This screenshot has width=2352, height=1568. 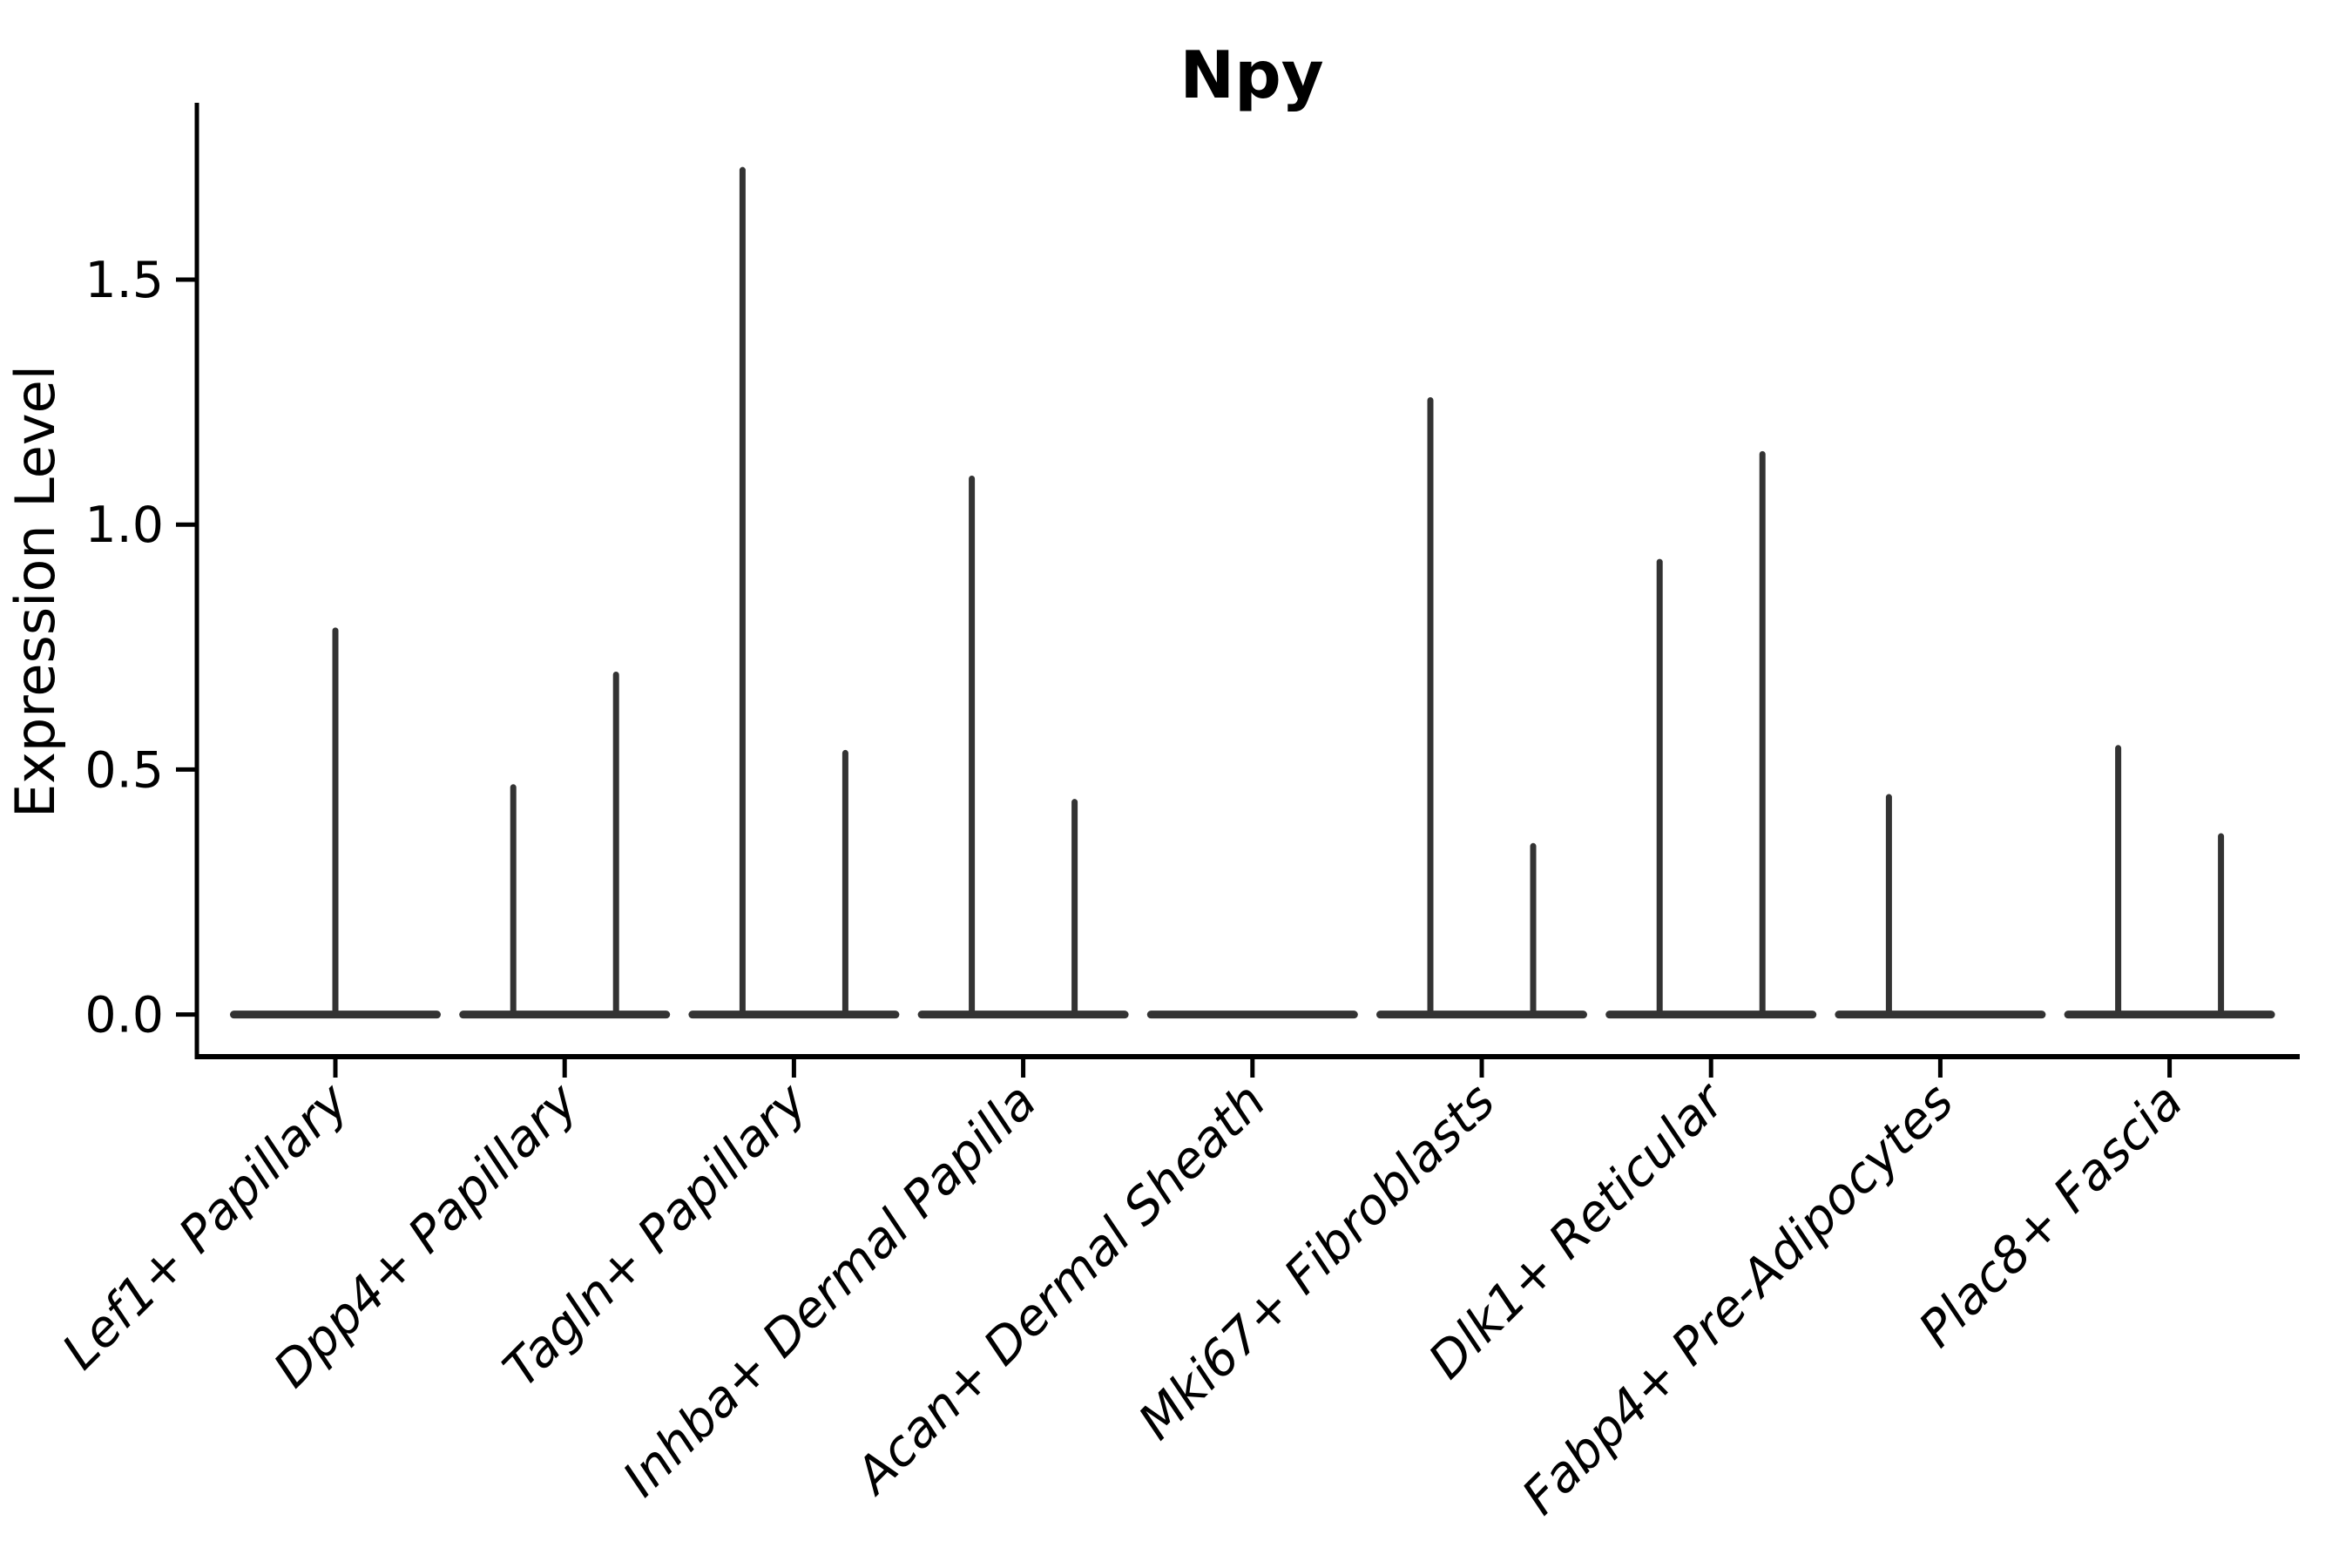 I want to click on y-tick-label: 1.5, so click(x=124, y=280).